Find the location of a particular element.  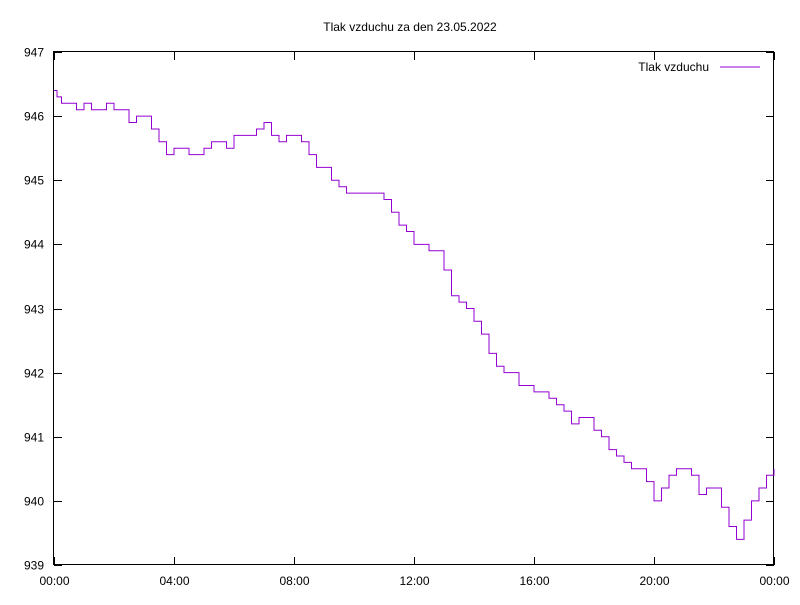

x-tick-label: 08:00 is located at coordinates (294, 581).